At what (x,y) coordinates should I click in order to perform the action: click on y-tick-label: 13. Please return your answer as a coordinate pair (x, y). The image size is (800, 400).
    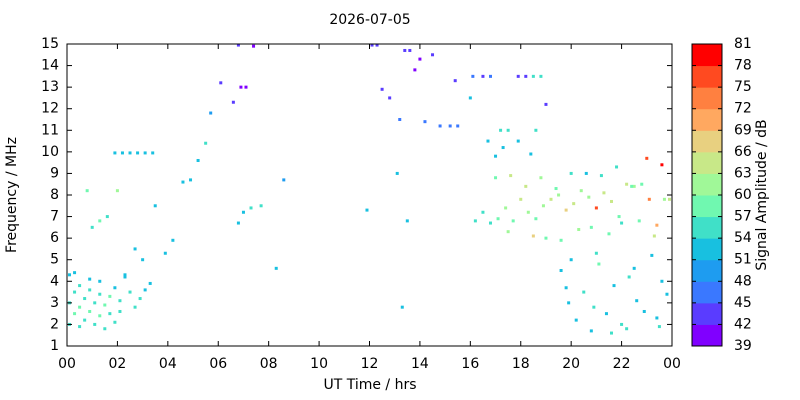
    Looking at the image, I should click on (50, 87).